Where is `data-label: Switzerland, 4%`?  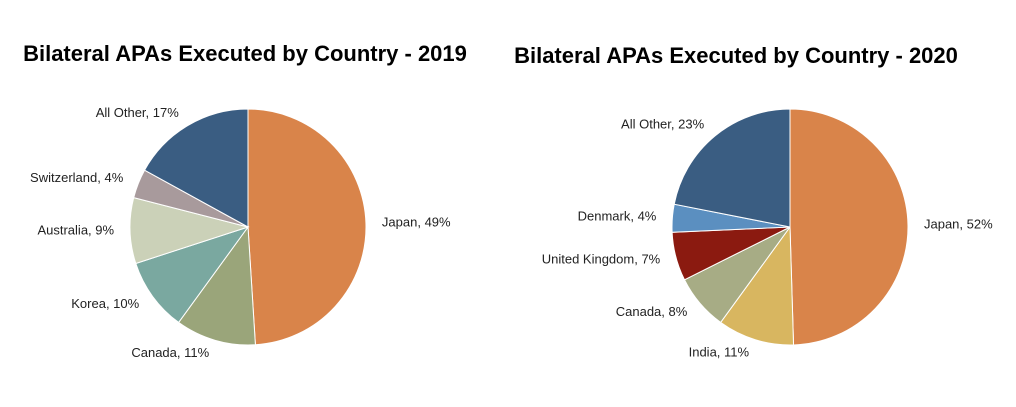 data-label: Switzerland, 4% is located at coordinates (77, 177).